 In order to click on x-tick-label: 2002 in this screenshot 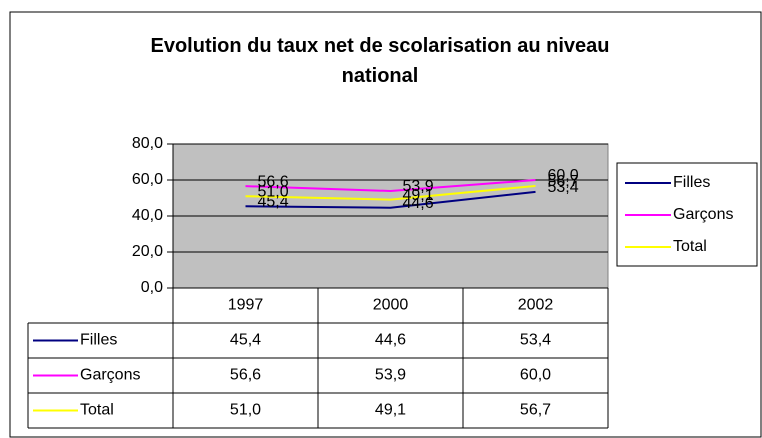, I will do `click(536, 305)`.